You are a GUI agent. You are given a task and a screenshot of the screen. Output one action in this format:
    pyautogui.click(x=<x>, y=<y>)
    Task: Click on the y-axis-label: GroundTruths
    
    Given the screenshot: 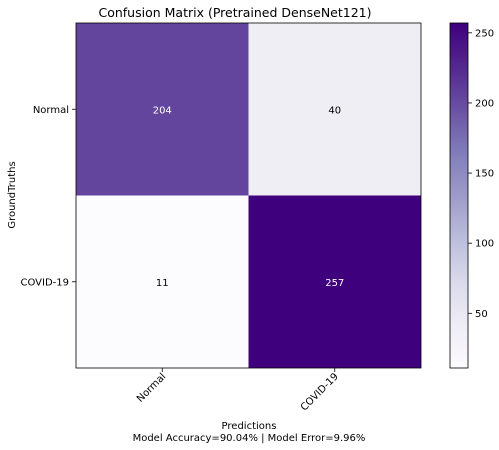 What is the action you would take?
    pyautogui.click(x=12, y=194)
    